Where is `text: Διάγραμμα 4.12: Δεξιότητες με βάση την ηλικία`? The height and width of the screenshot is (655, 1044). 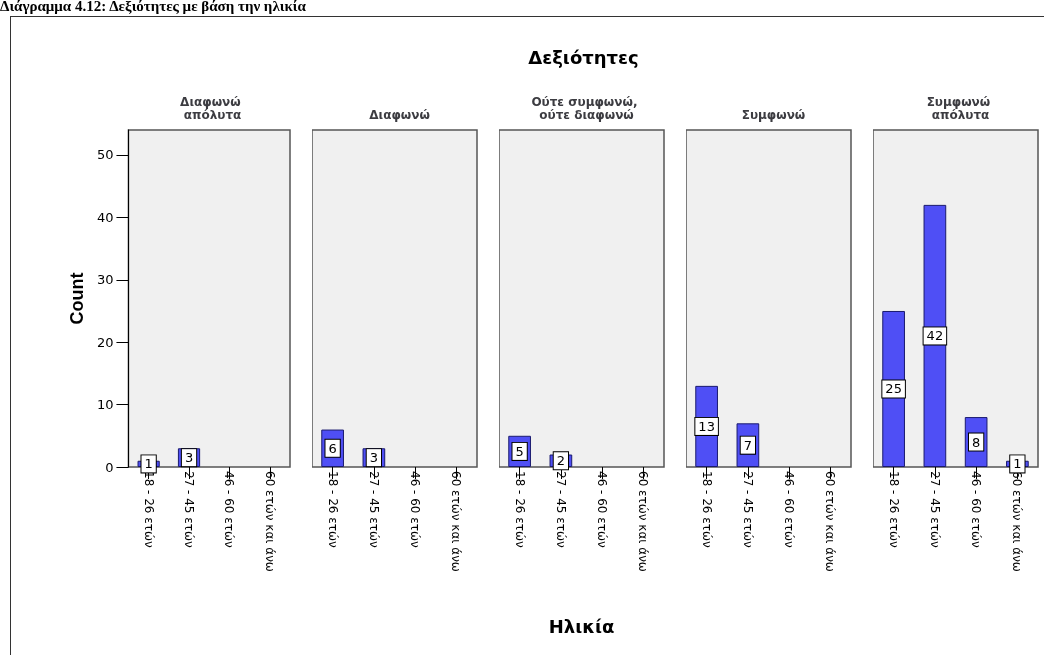
text: Διάγραμμα 4.12: Δεξιότητες με βάση την ηλικία is located at coordinates (153, 7).